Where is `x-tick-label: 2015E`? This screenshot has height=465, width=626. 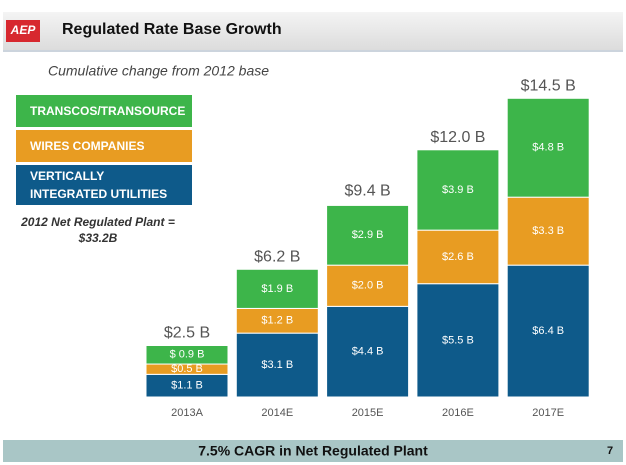
x-tick-label: 2015E is located at coordinates (368, 413).